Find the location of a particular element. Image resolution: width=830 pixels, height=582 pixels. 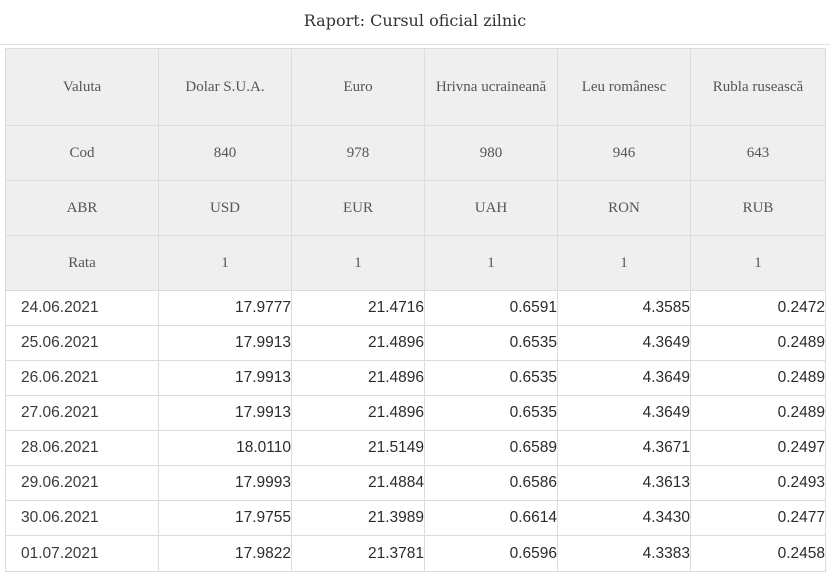

rate-cell-rub: 0.2477 is located at coordinates (758, 518).